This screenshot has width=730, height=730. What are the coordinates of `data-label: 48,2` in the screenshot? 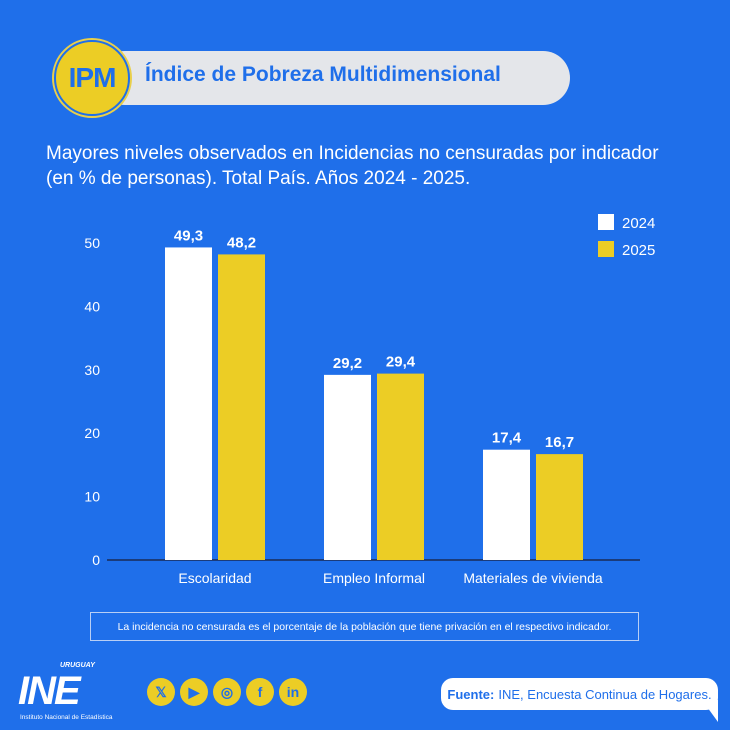 It's located at (241, 242).